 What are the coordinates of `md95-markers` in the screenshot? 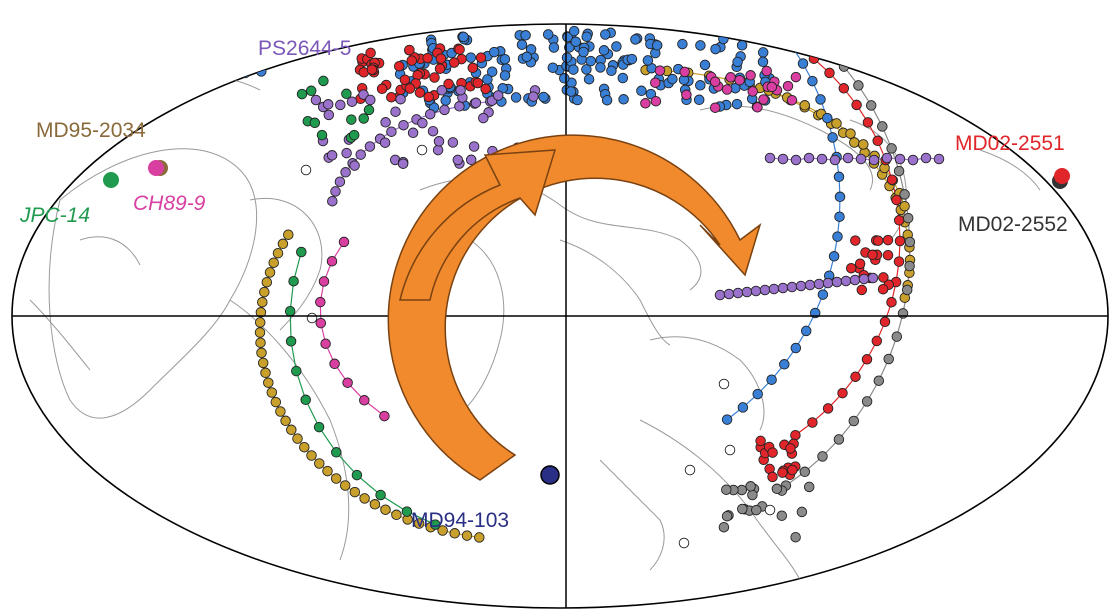 It's located at (135, 174).